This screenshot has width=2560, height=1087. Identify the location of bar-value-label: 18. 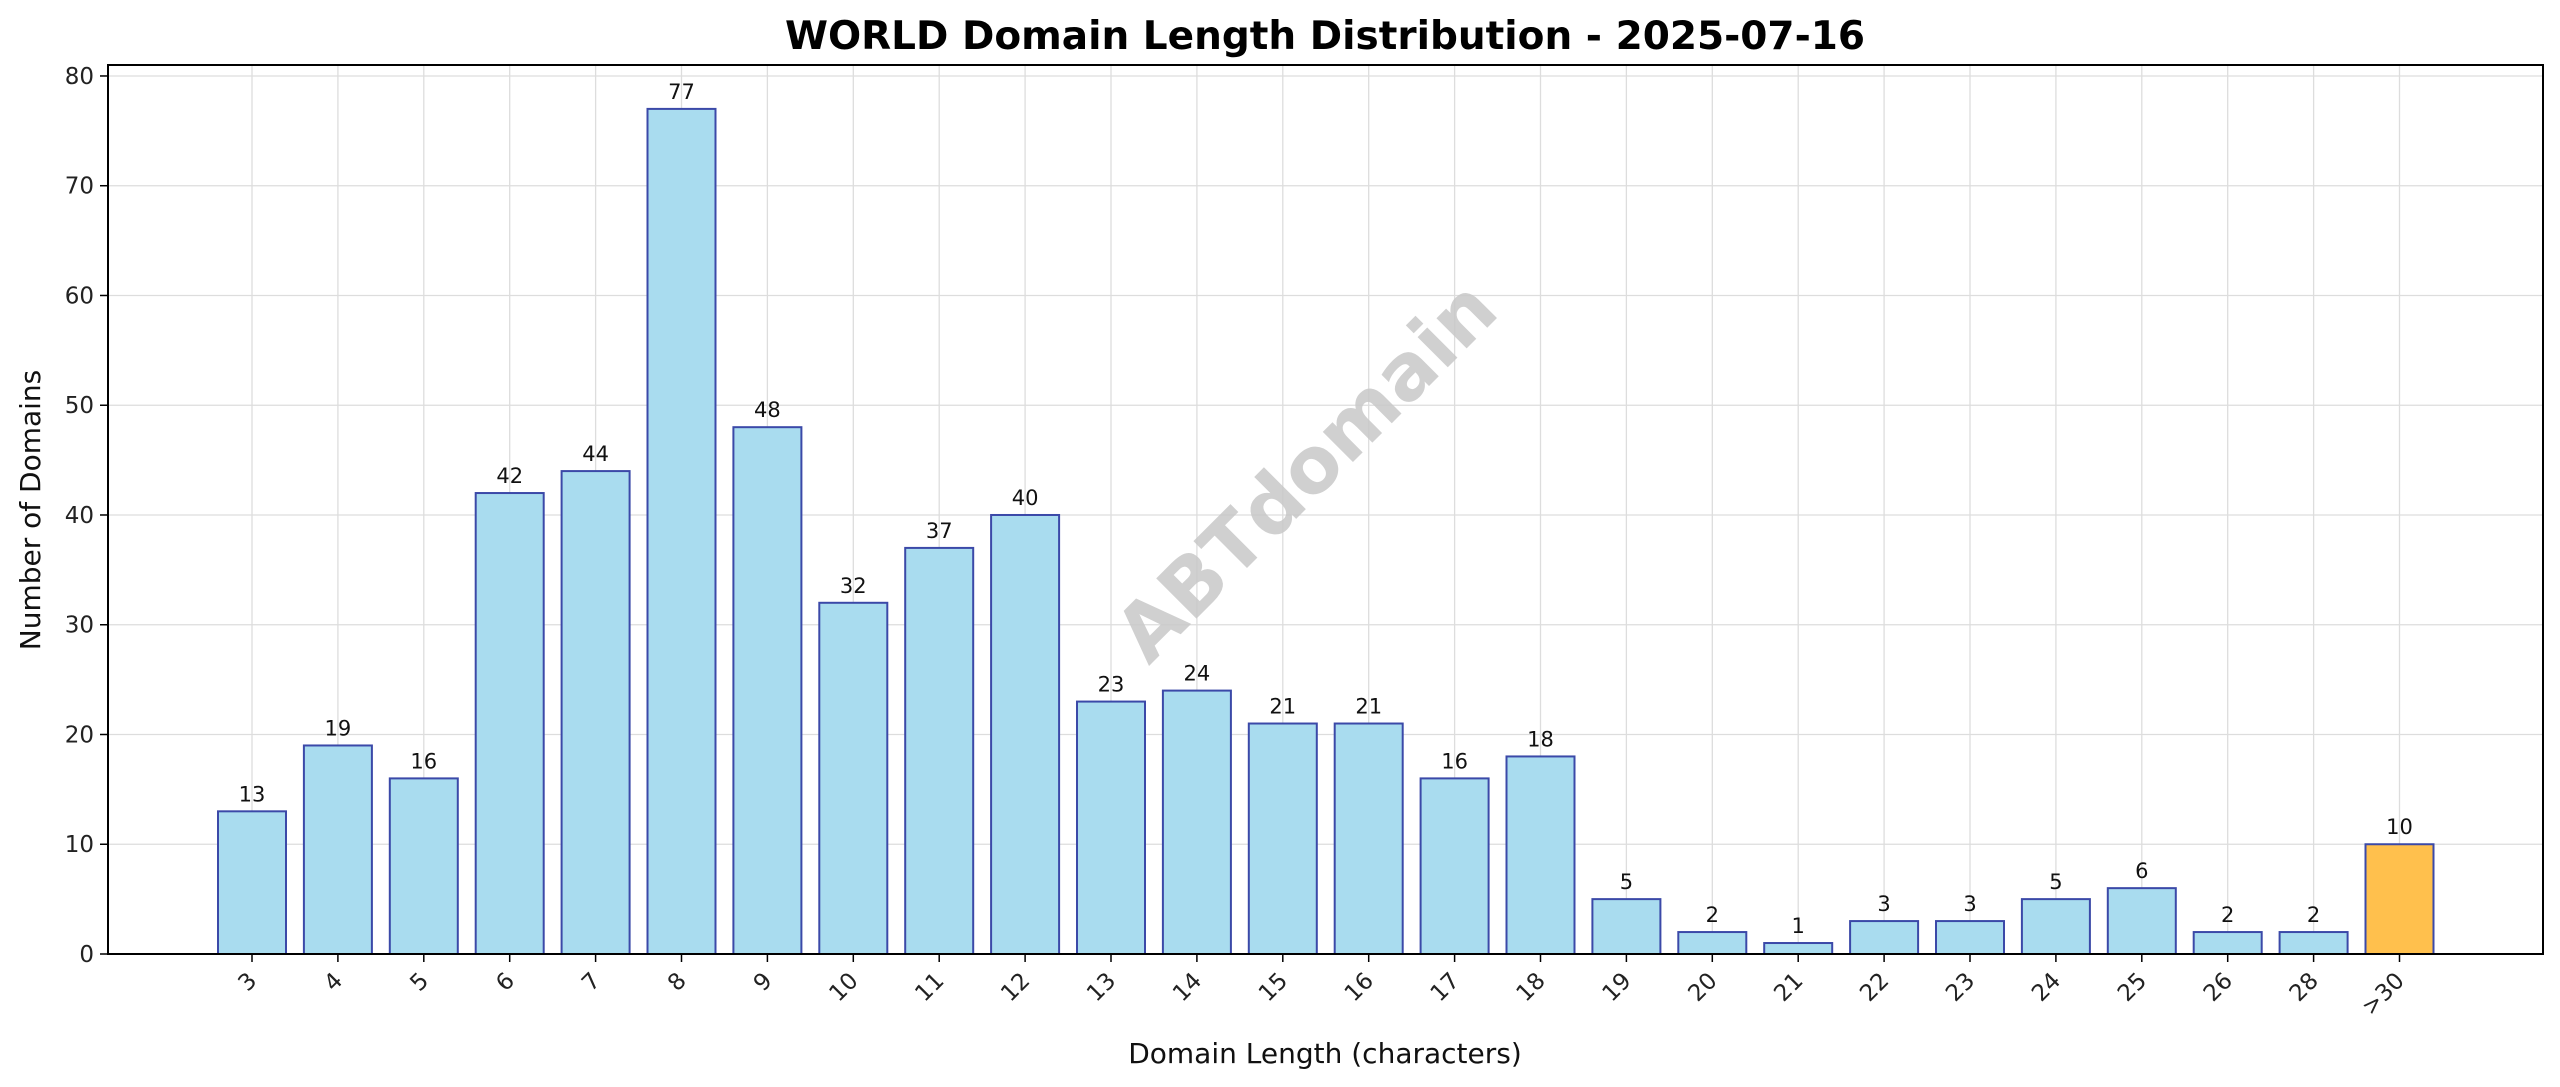
(1540, 739).